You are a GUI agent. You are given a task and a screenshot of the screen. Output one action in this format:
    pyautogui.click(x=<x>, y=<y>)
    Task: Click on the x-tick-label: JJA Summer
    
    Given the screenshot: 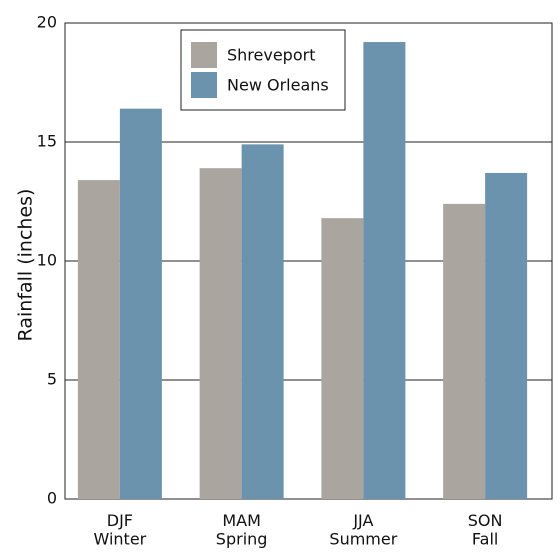 What is the action you would take?
    pyautogui.click(x=363, y=529)
    